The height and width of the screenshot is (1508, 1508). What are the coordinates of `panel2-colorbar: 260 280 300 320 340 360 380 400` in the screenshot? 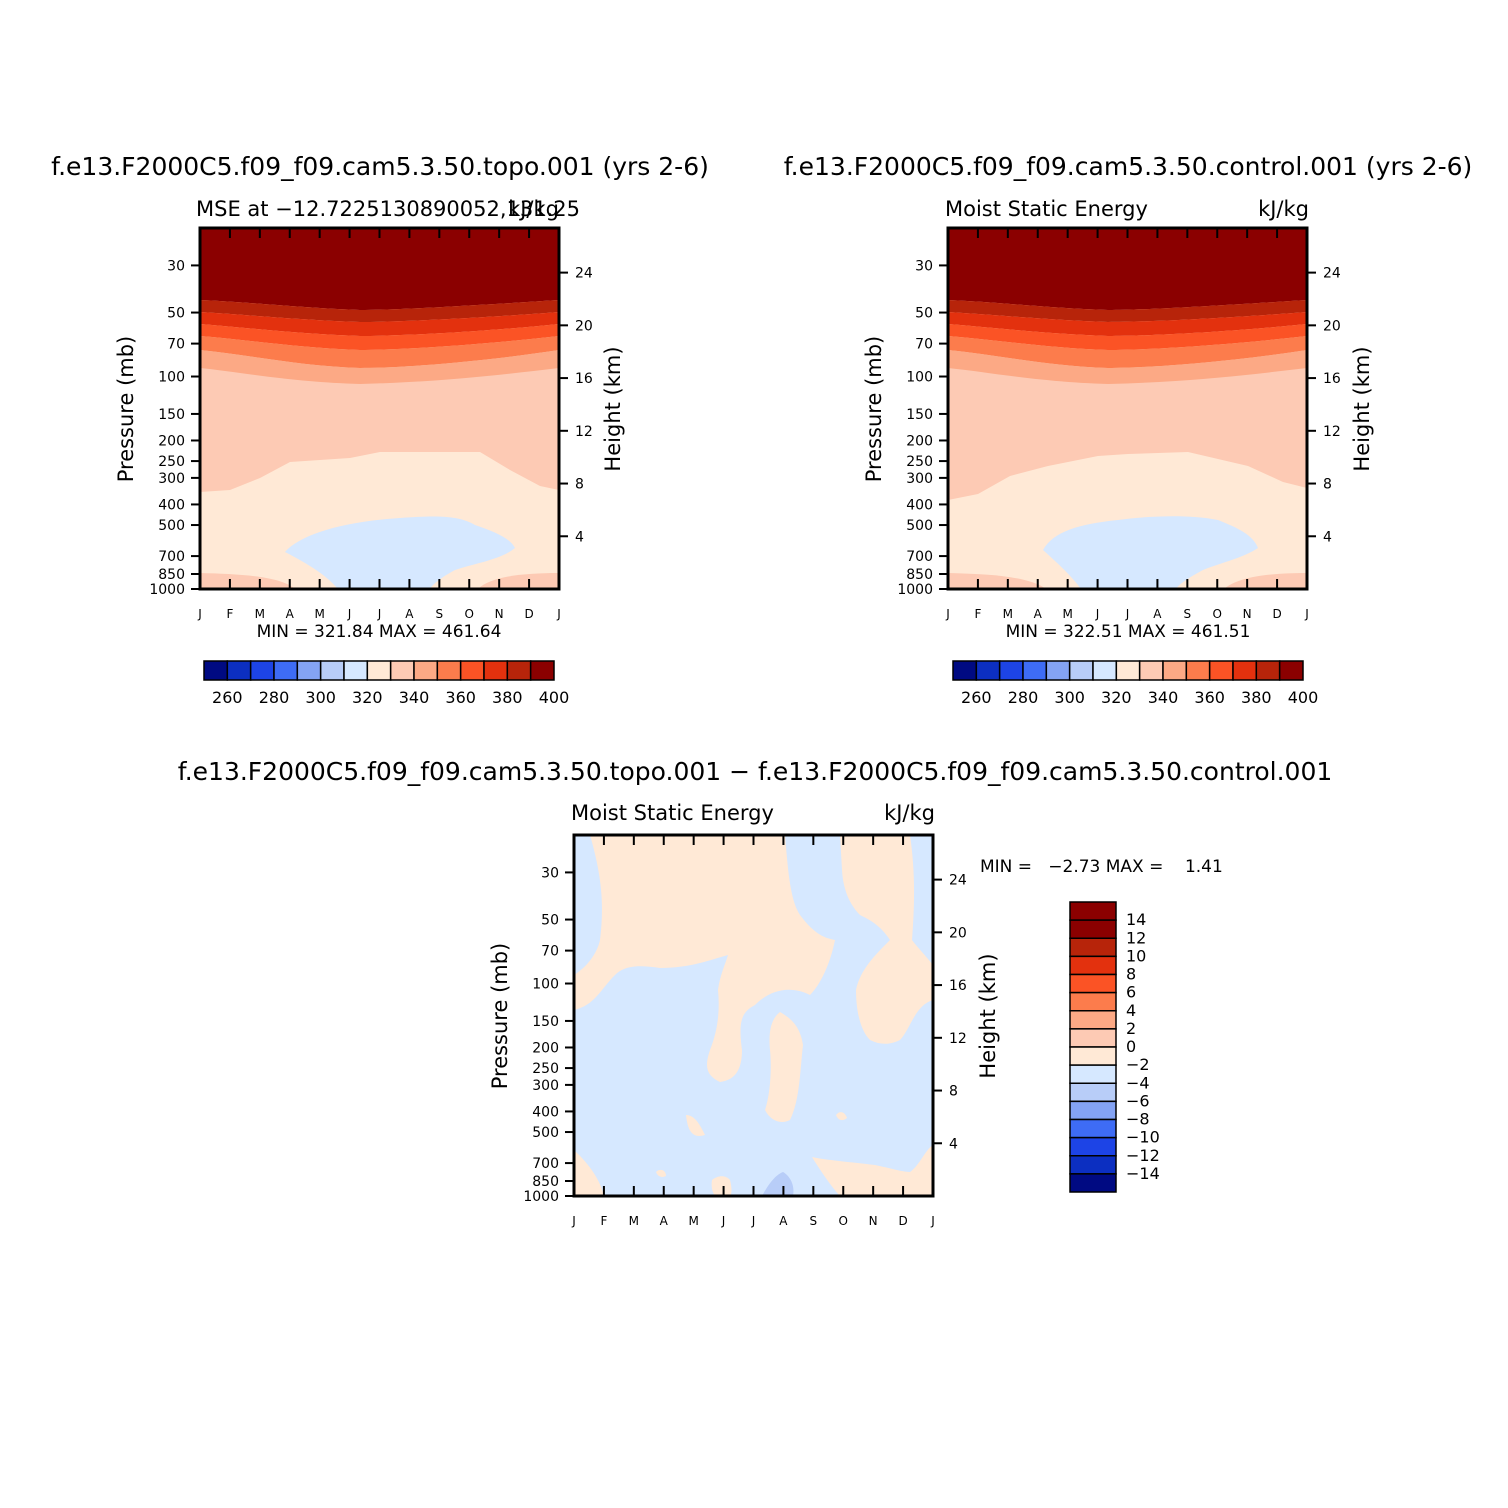 It's located at (1135, 683).